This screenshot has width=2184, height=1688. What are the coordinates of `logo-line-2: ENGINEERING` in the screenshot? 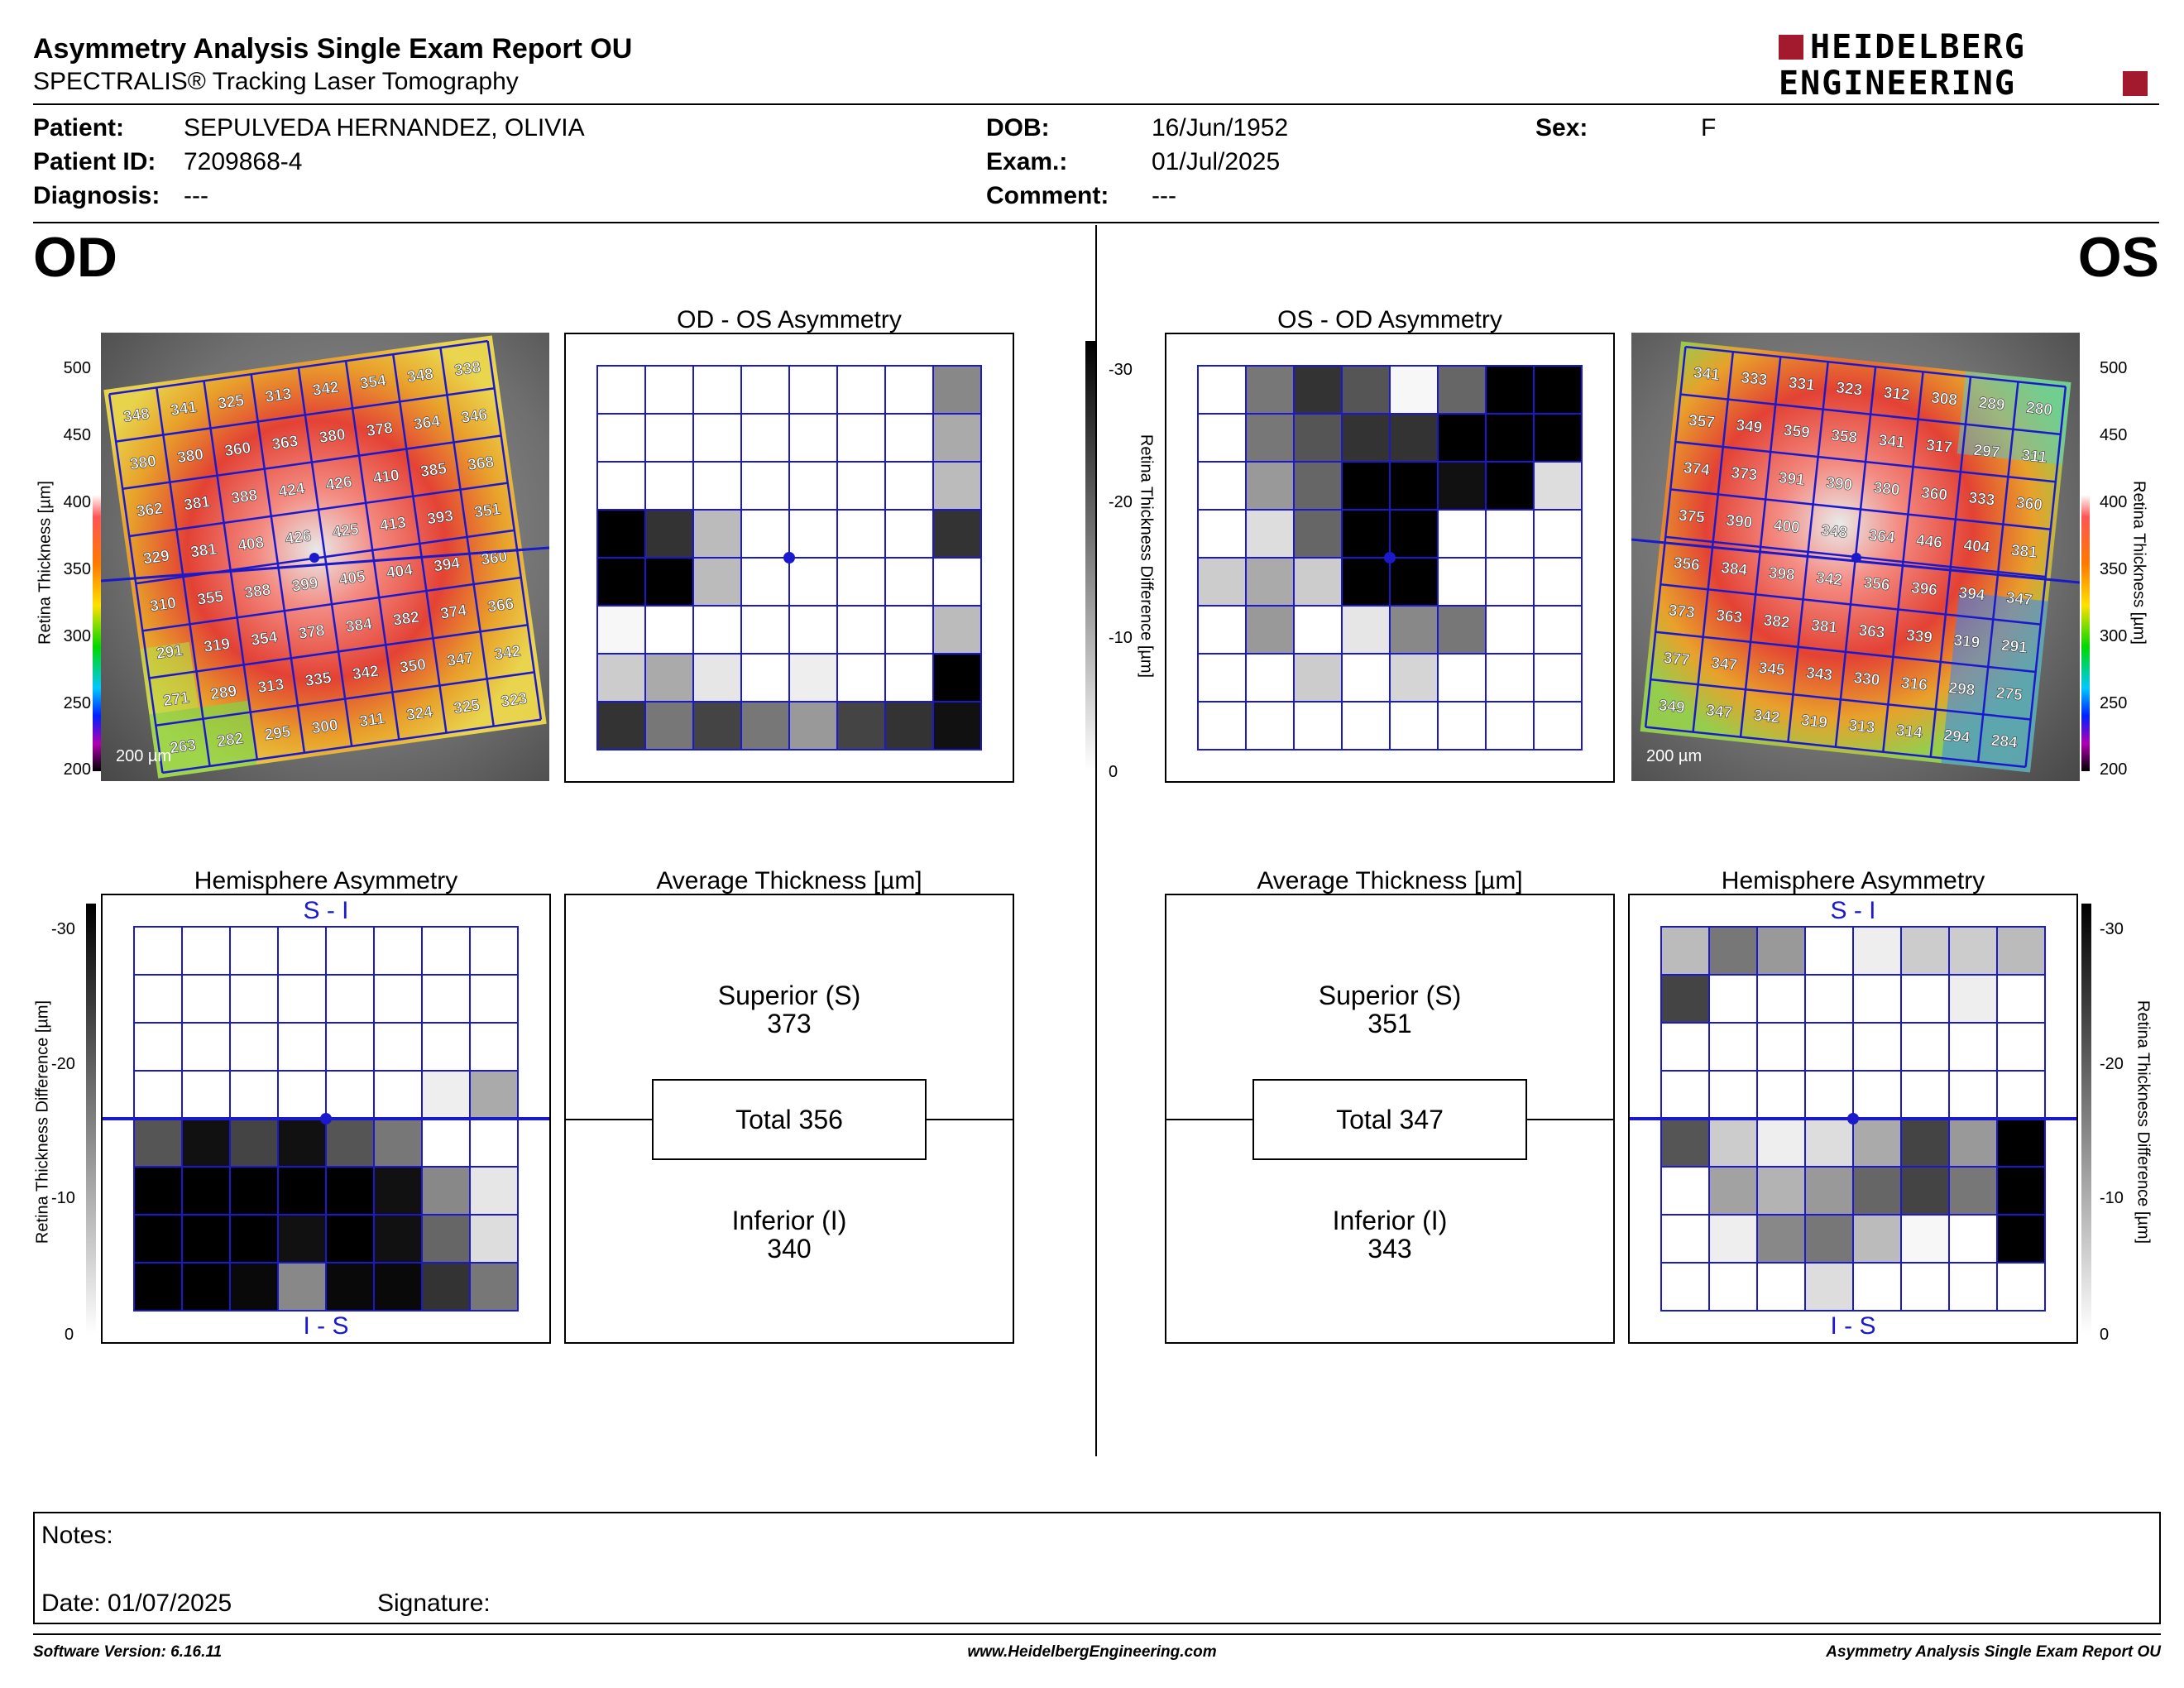 It's located at (1897, 84).